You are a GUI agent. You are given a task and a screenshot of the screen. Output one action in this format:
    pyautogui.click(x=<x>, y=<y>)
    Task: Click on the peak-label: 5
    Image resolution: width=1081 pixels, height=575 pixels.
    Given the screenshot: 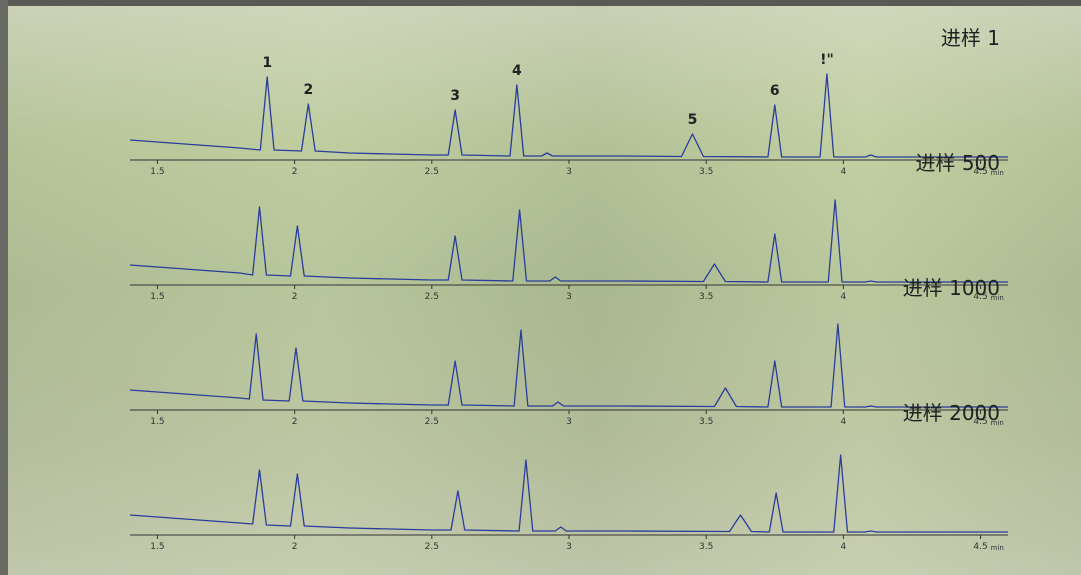 What is the action you would take?
    pyautogui.click(x=693, y=120)
    